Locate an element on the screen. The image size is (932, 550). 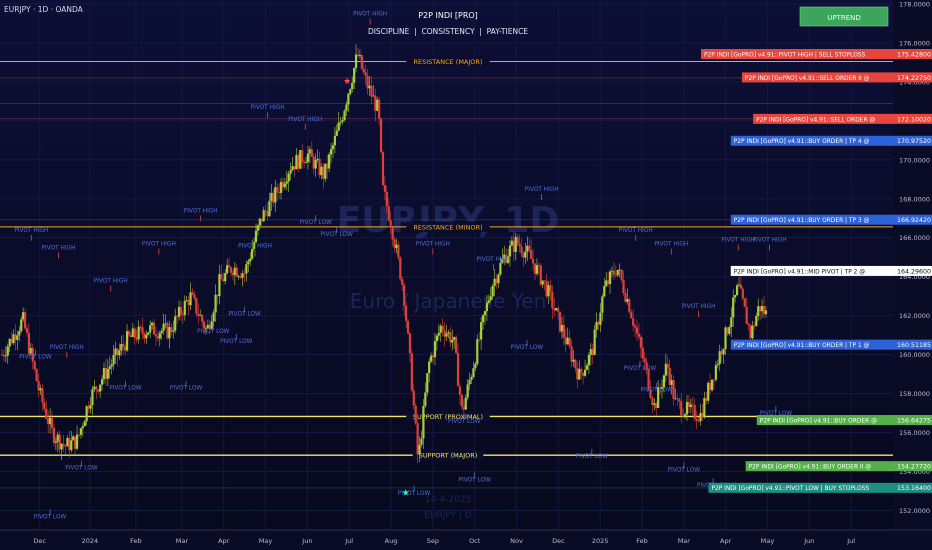
time-tick-label: Jul is located at coordinates (850, 541).